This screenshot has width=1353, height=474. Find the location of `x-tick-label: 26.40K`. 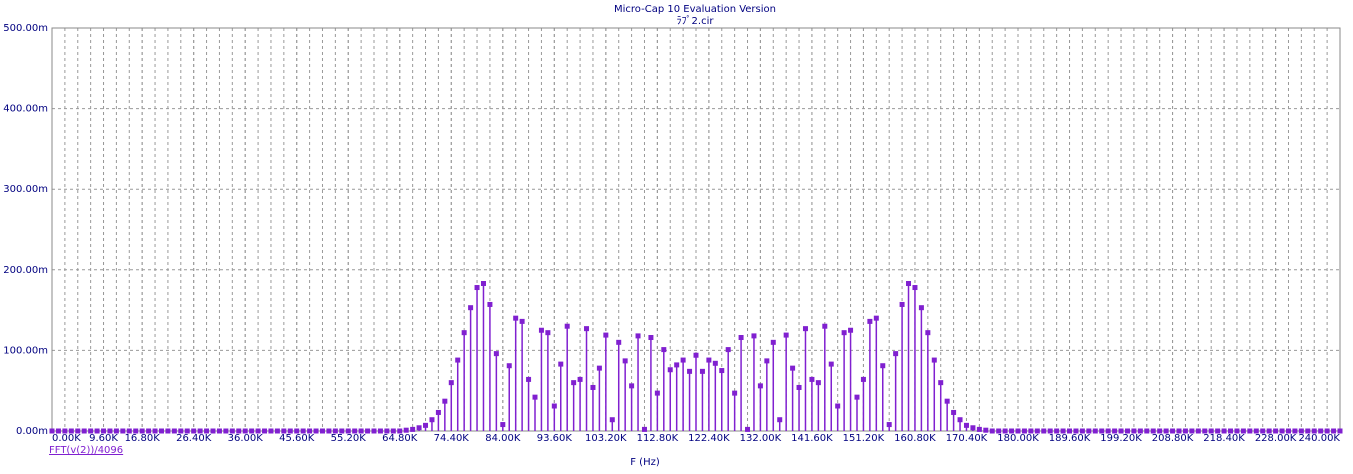

x-tick-label: 26.40K is located at coordinates (194, 438).